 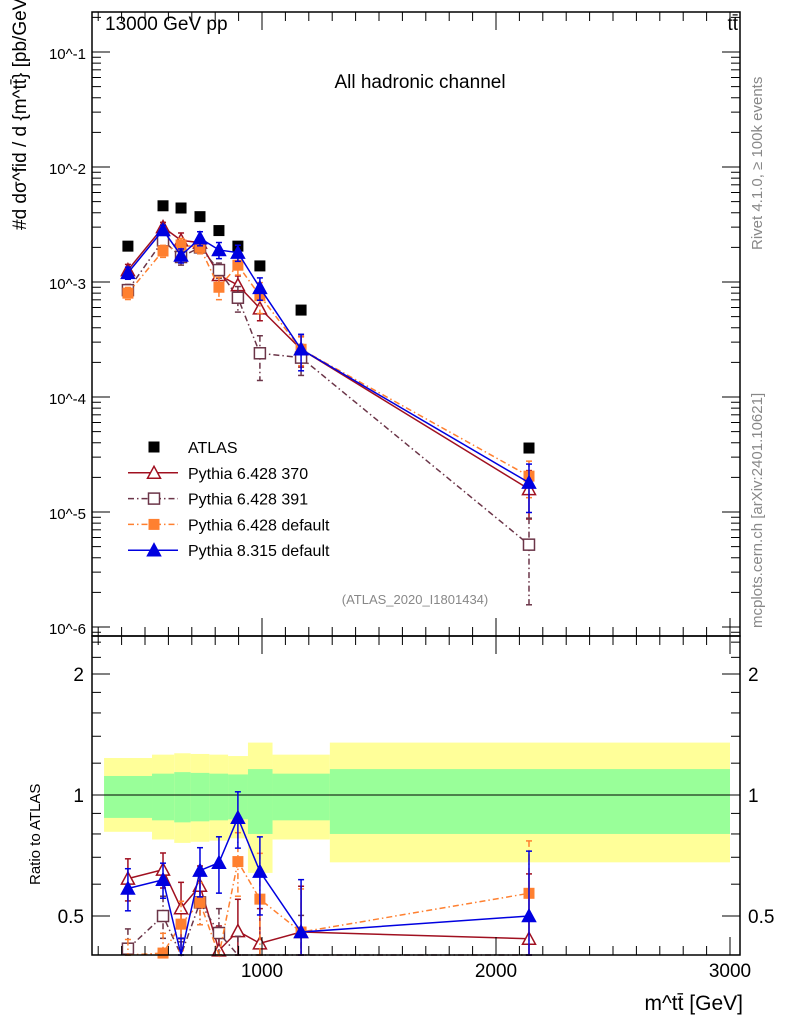 What do you see at coordinates (78, 675) in the screenshot?
I see `ratio-y-tick-label: 2` at bounding box center [78, 675].